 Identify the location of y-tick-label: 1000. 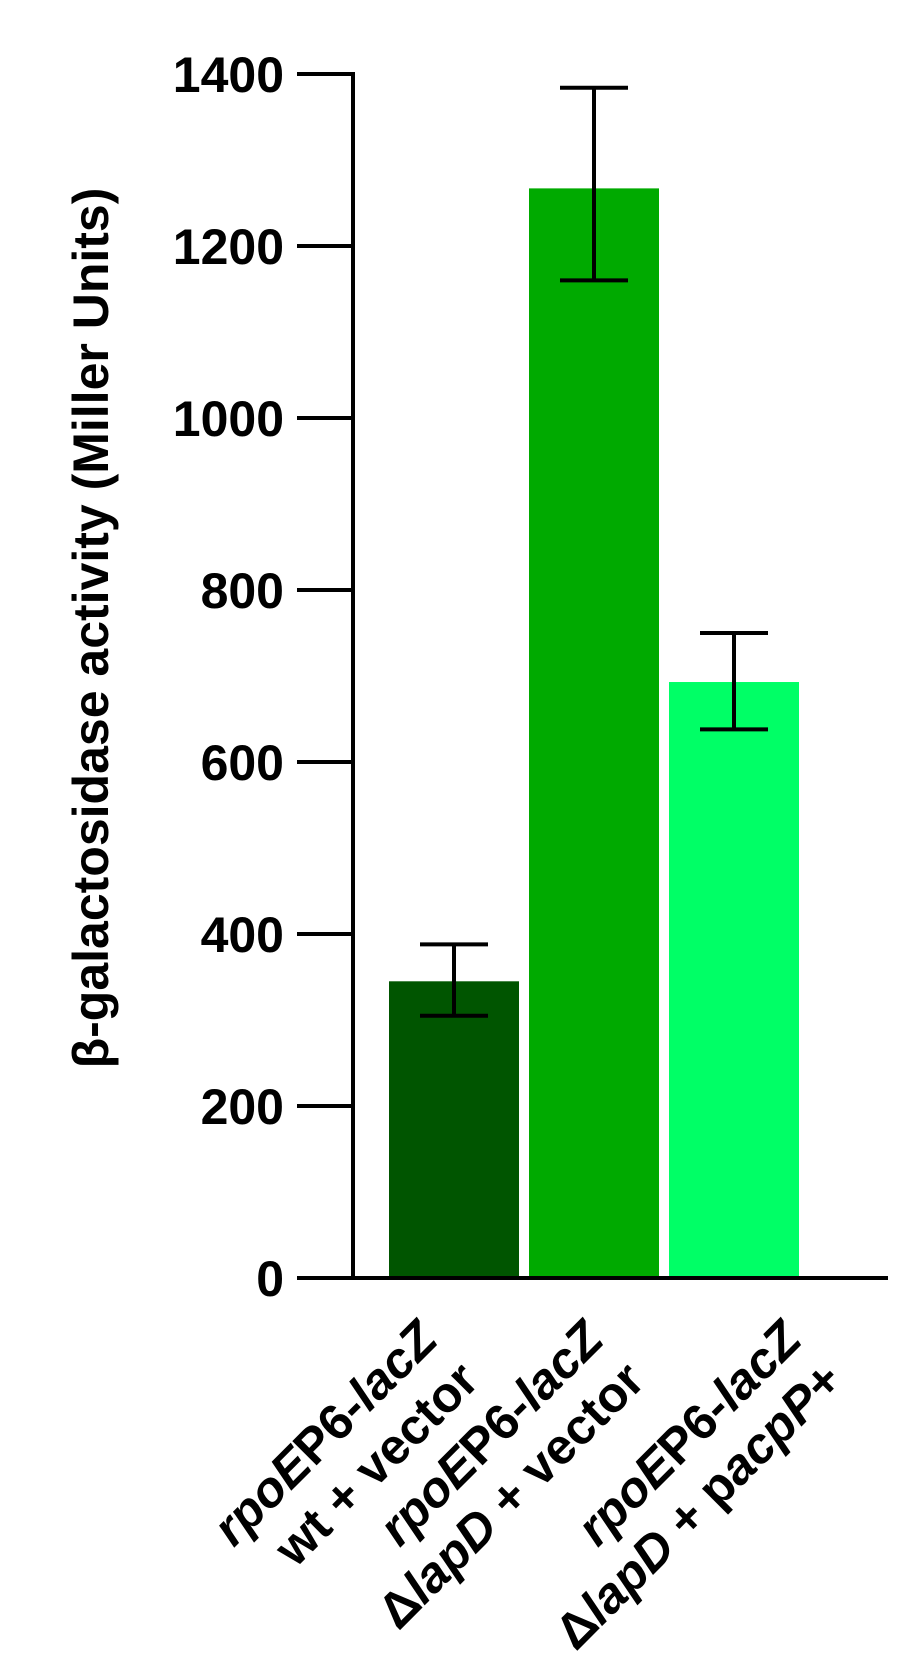
(228, 419).